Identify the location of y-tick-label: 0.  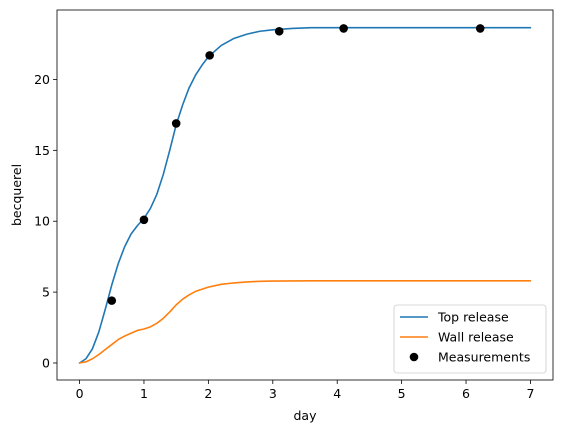
(46, 362).